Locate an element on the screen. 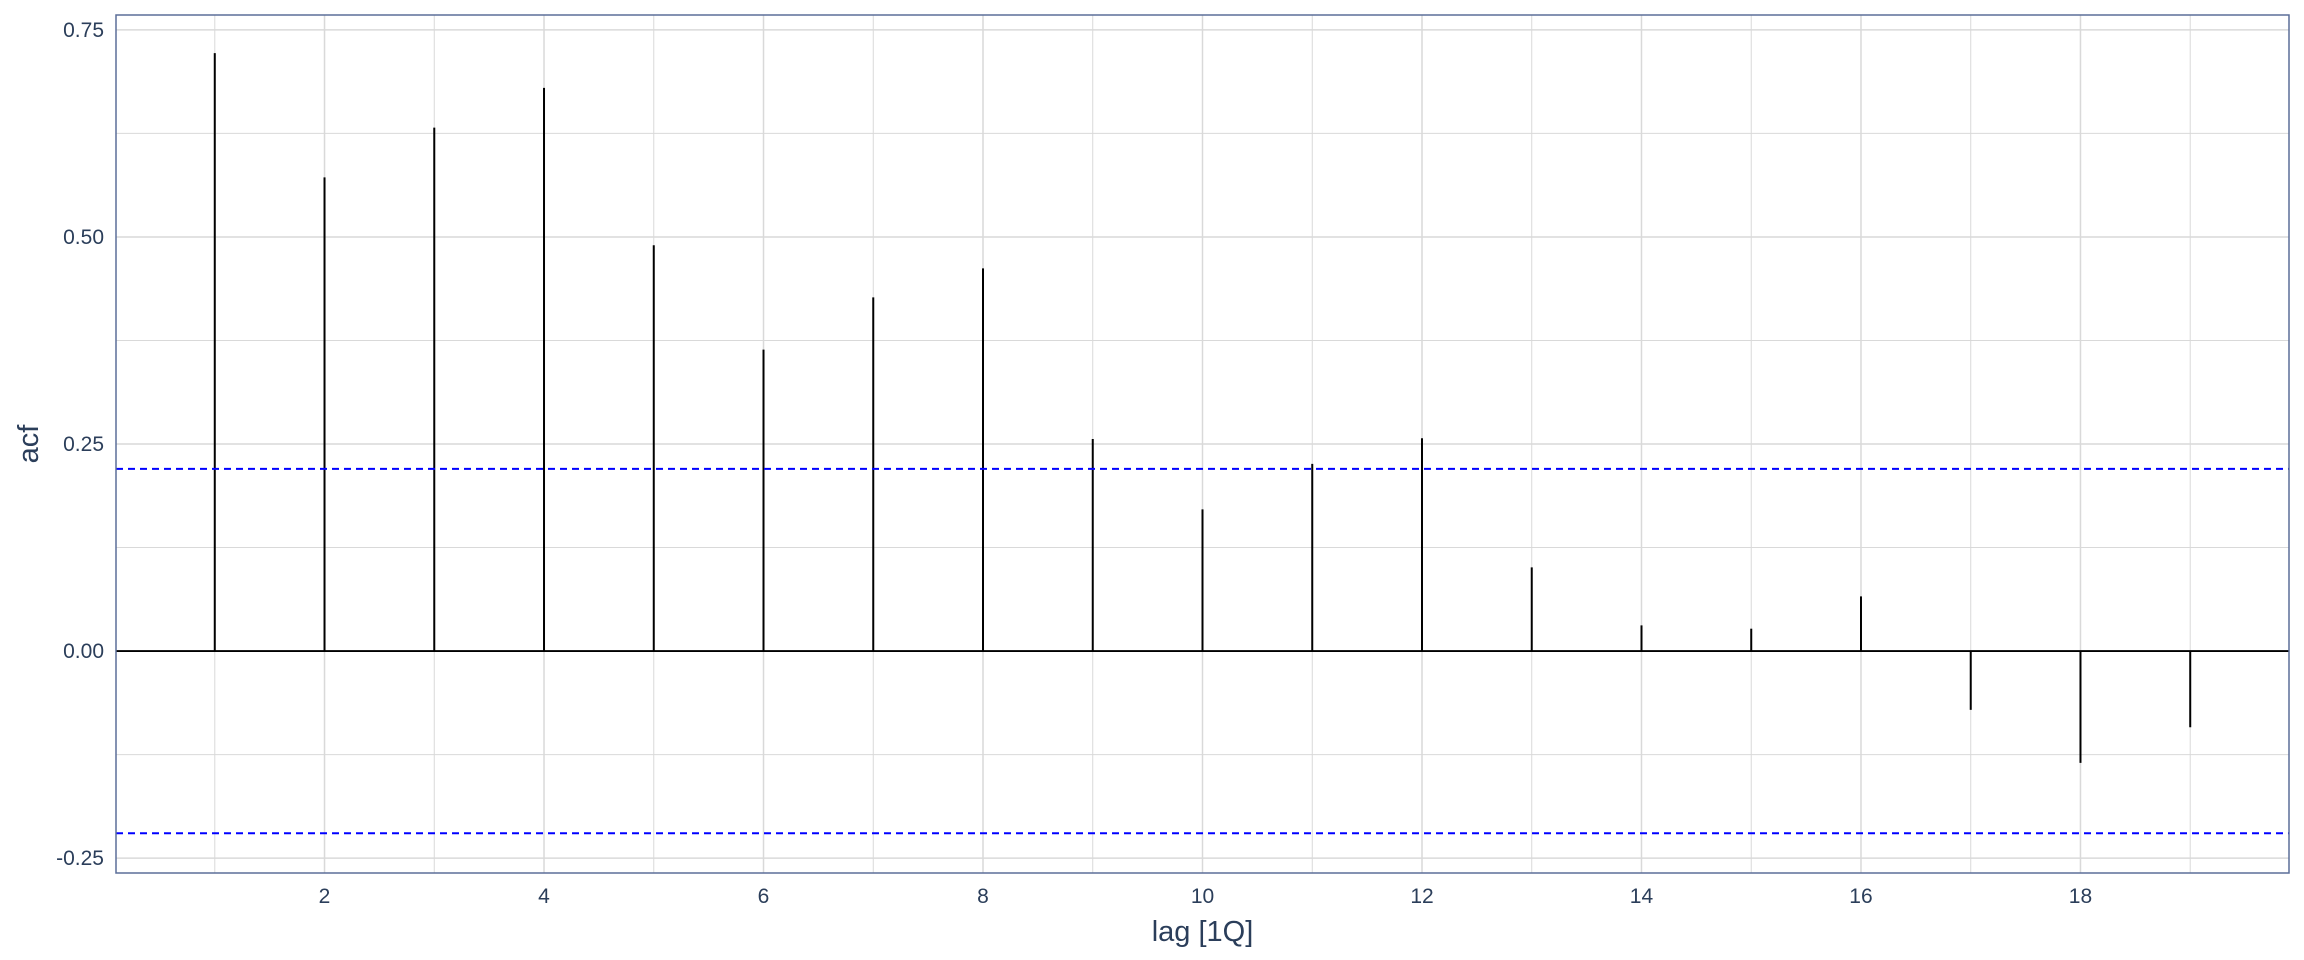 Image resolution: width=2304 pixels, height=960 pixels. x-tick-label: 4 is located at coordinates (544, 896).